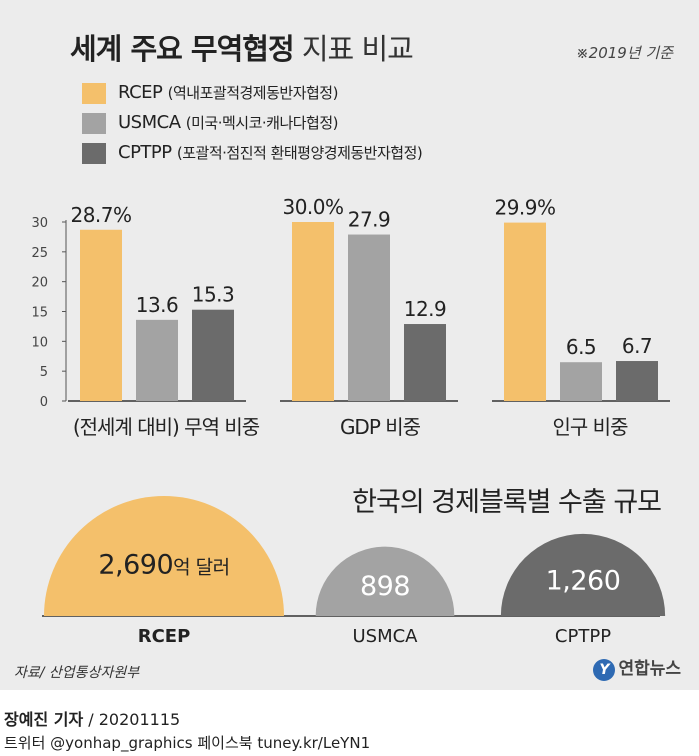  What do you see at coordinates (145, 152) in the screenshot?
I see `legend-name-cptpp: CPTPP` at bounding box center [145, 152].